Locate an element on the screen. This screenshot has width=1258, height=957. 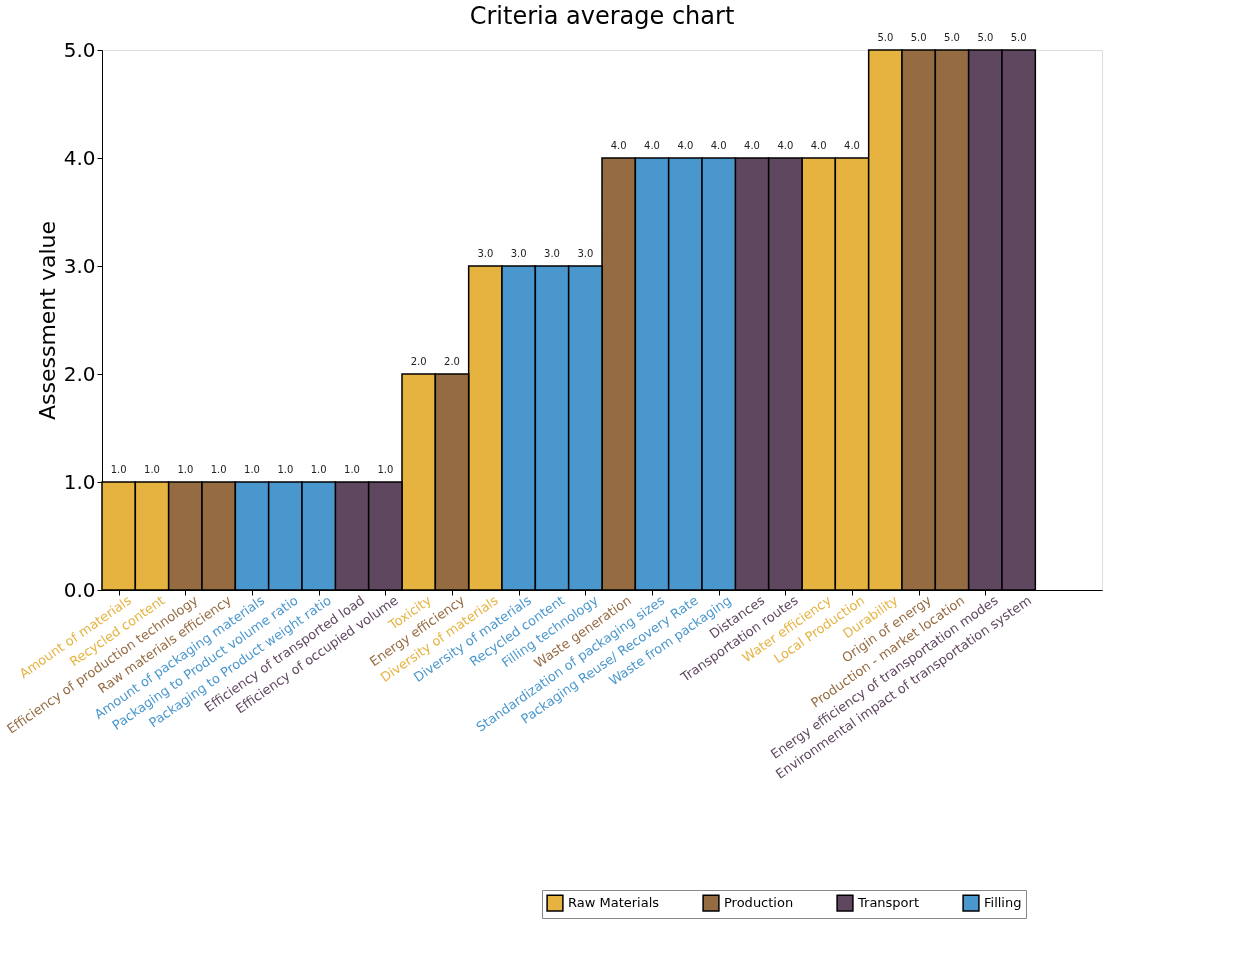
y-axis-title: Assessment value is located at coordinates (47, 320).